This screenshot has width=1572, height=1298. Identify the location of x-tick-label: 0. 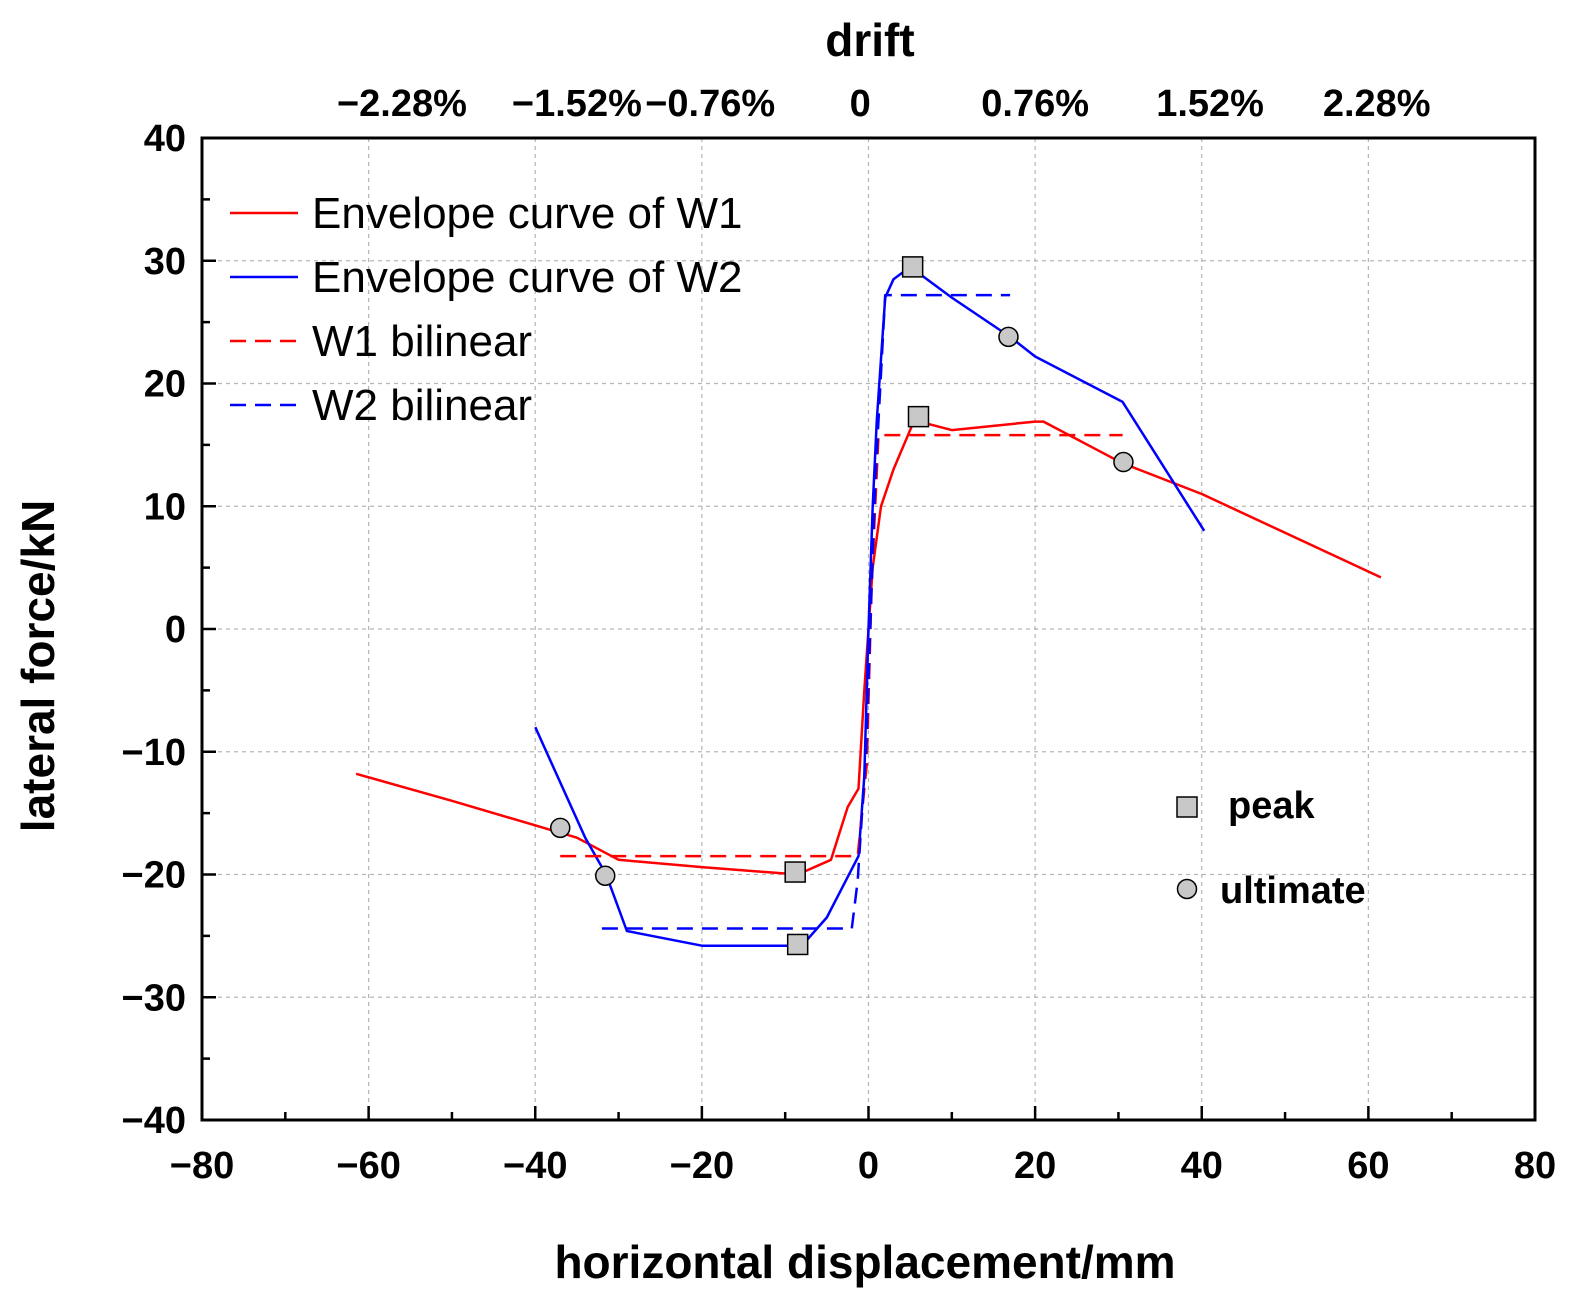
(868, 1166).